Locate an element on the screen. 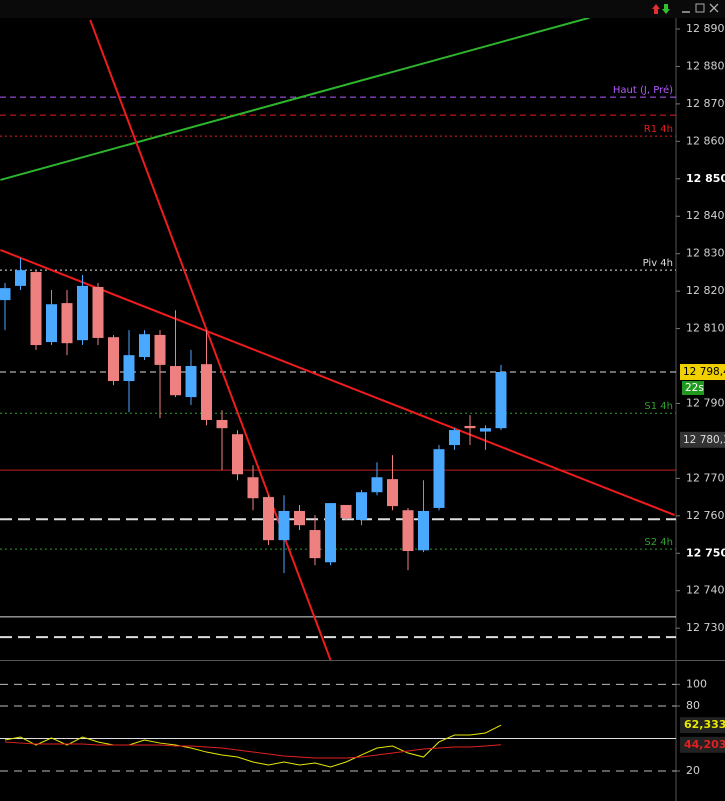 Image resolution: width=725 pixels, height=801 pixels. y-tick-label: 12 770 is located at coordinates (705, 477).